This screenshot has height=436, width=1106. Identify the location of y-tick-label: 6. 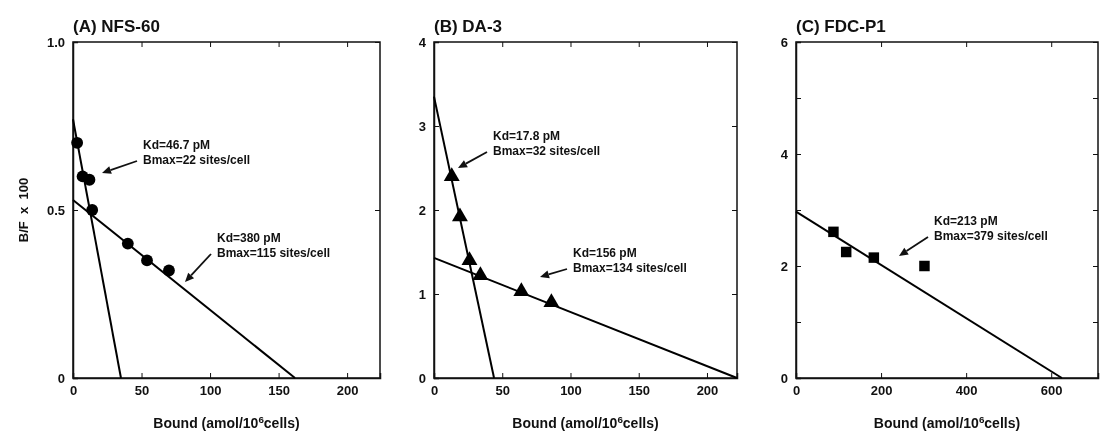
(784, 42).